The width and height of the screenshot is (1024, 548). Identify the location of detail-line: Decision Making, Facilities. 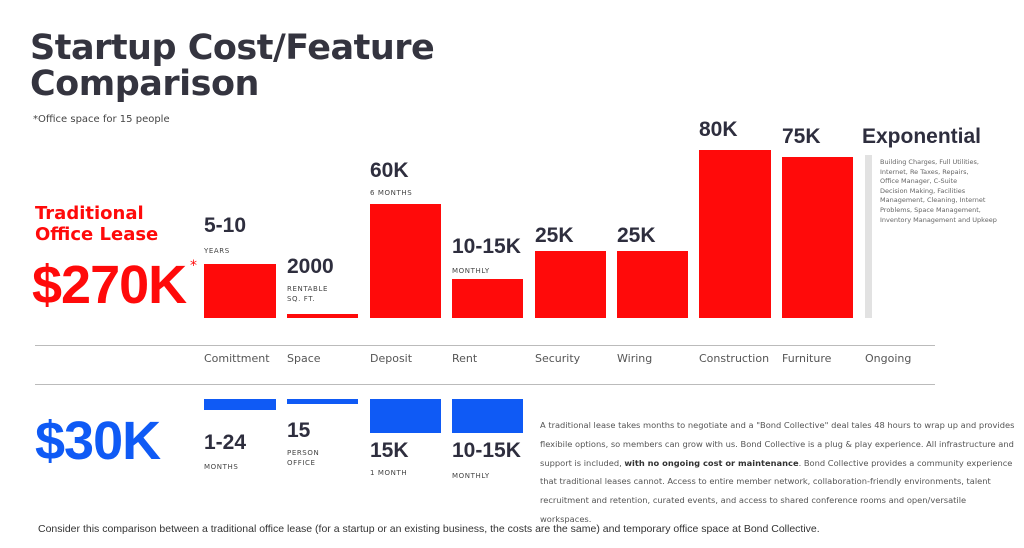
(923, 190).